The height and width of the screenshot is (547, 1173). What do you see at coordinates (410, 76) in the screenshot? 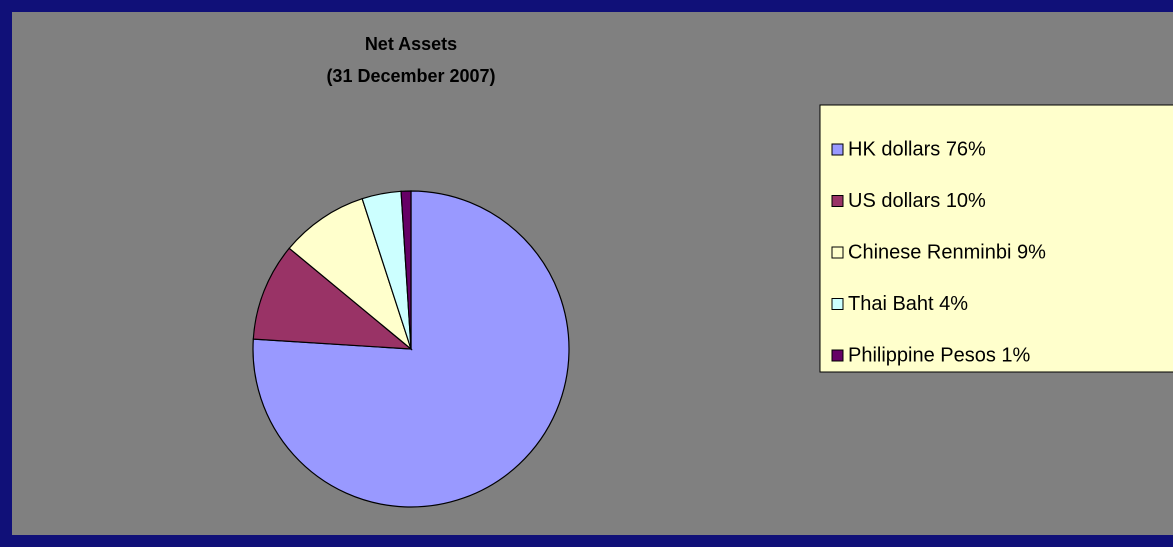
I see `chart-subtitle: (31 December 2007)` at bounding box center [410, 76].